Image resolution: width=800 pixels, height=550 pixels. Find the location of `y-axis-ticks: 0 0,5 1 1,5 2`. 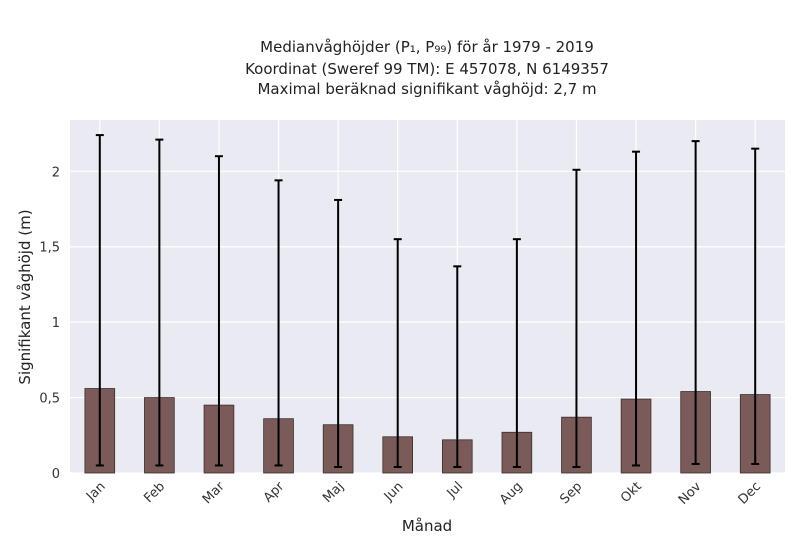

y-axis-ticks: 0 0,5 1 1,5 2 is located at coordinates (49, 323).